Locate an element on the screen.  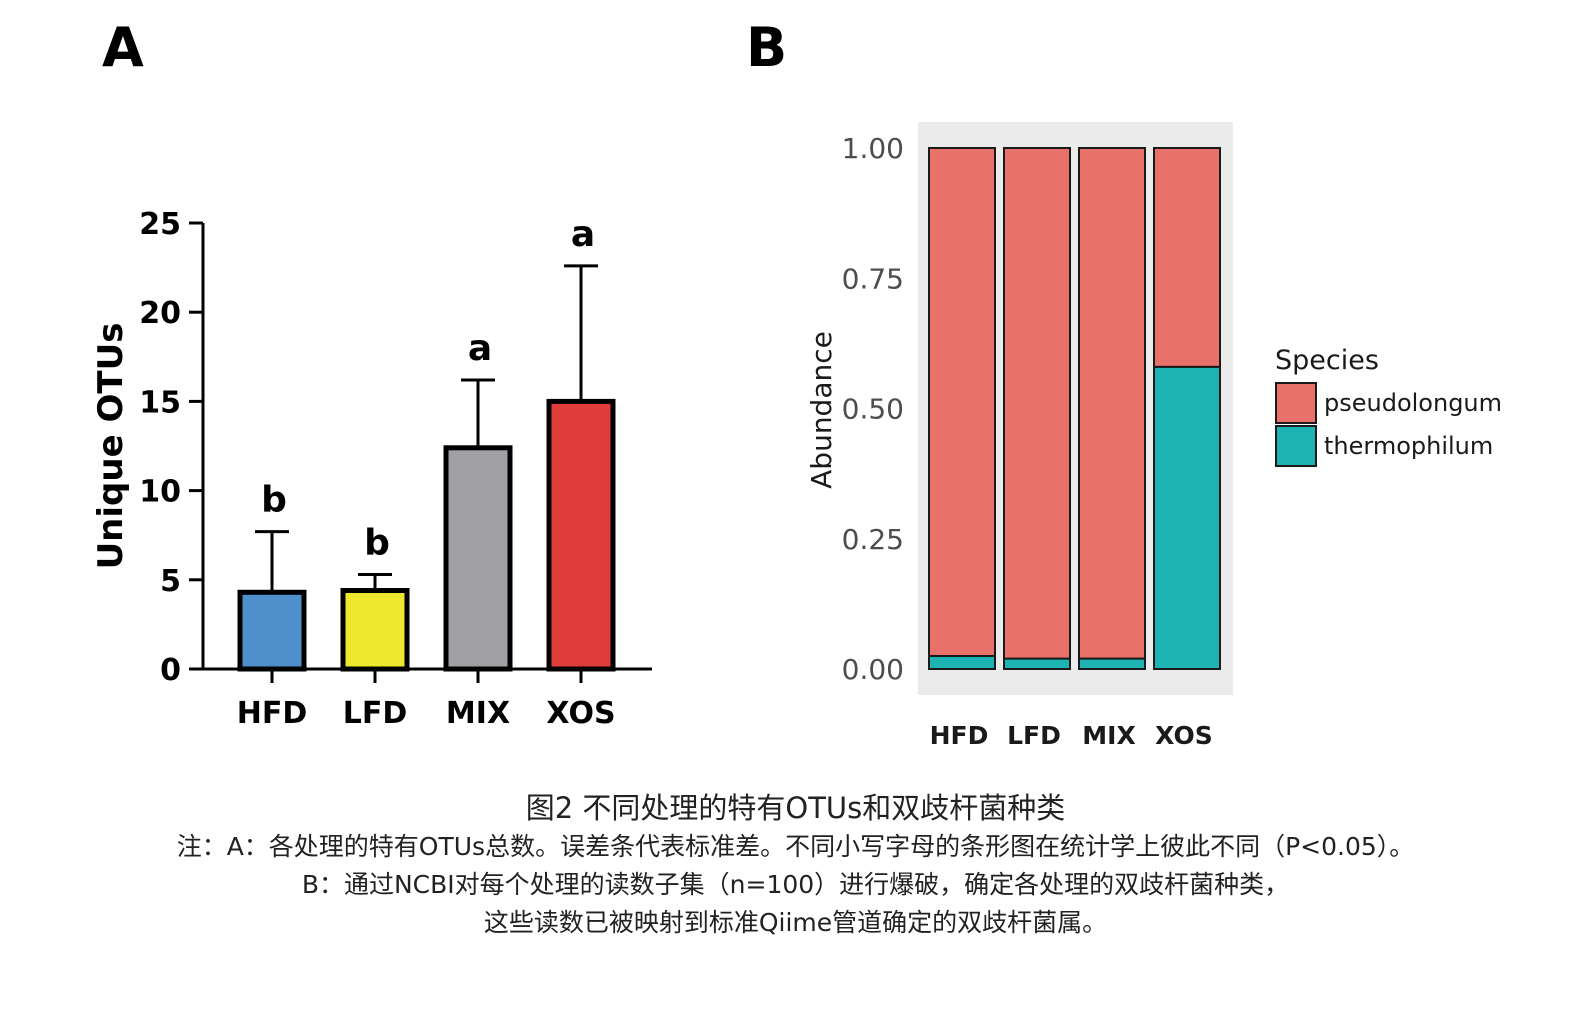
y-tick-label: 0.75 is located at coordinates (873, 278).